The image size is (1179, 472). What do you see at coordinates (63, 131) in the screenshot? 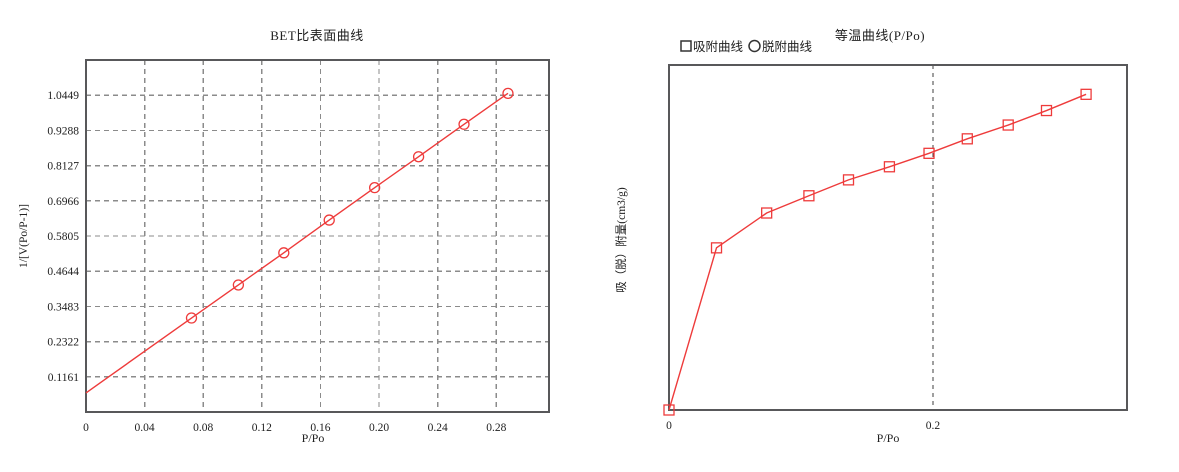
I see `y-tick-label: 0.9288` at bounding box center [63, 131].